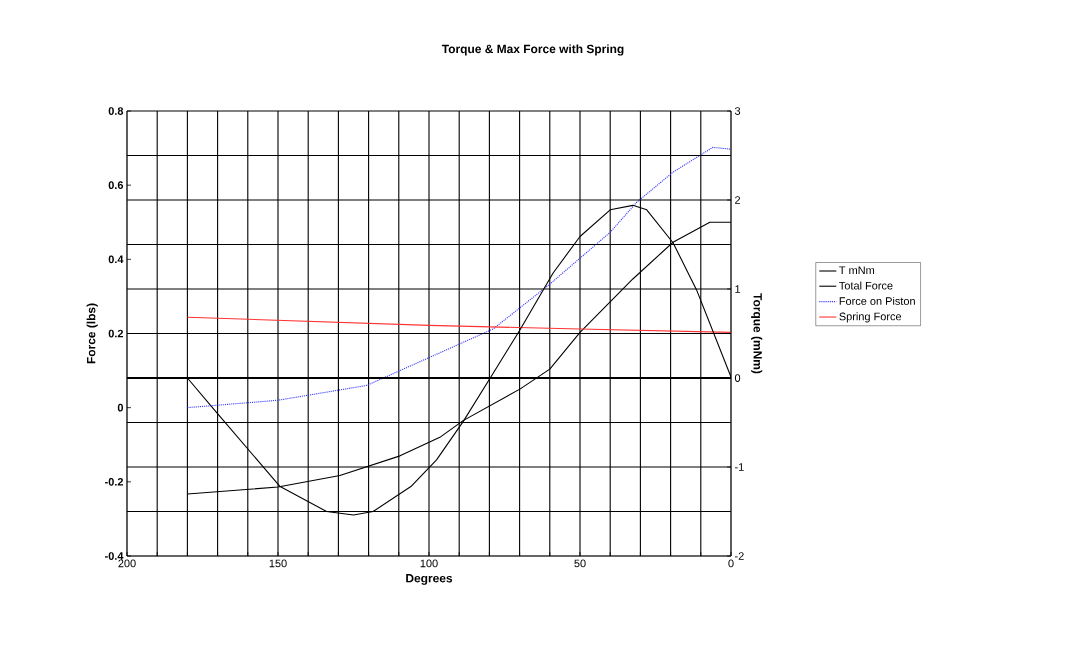 The image size is (1067, 665). What do you see at coordinates (278, 563) in the screenshot?
I see `x-tick-label: 150` at bounding box center [278, 563].